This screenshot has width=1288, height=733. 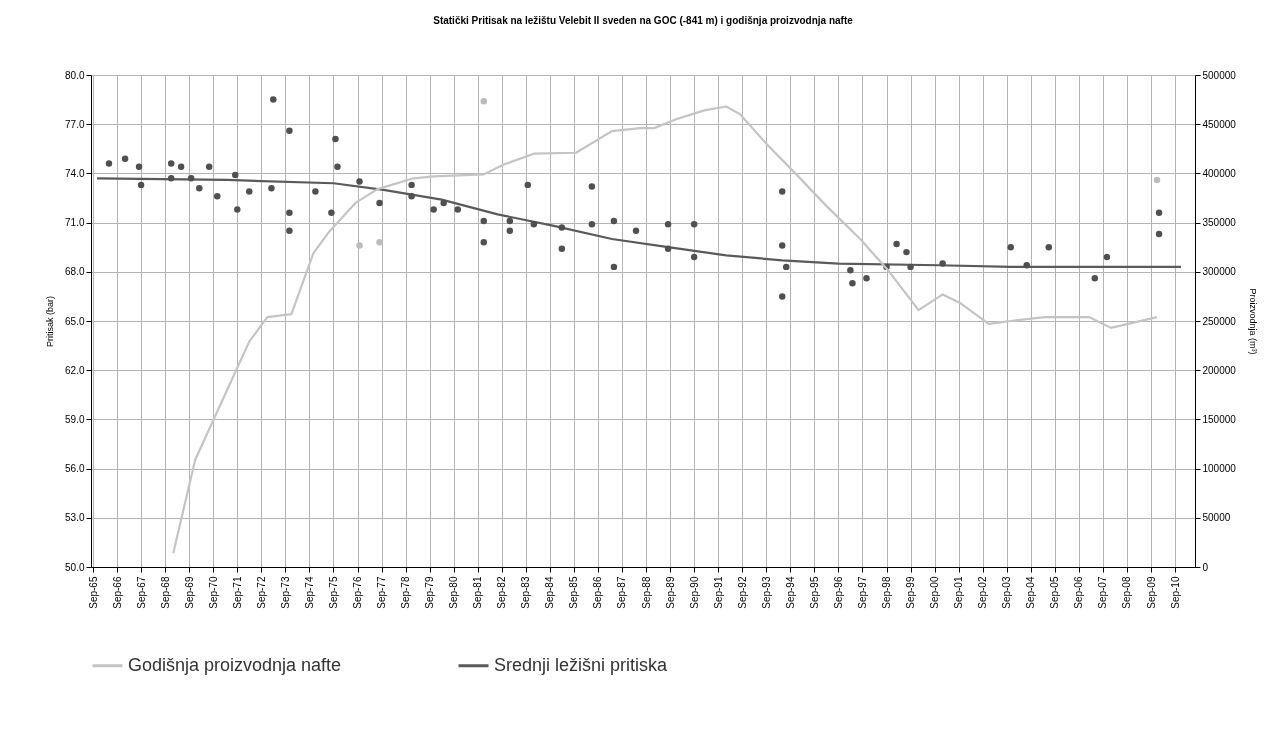 What do you see at coordinates (1151, 592) in the screenshot?
I see `x-tick-label: Sep-09` at bounding box center [1151, 592].